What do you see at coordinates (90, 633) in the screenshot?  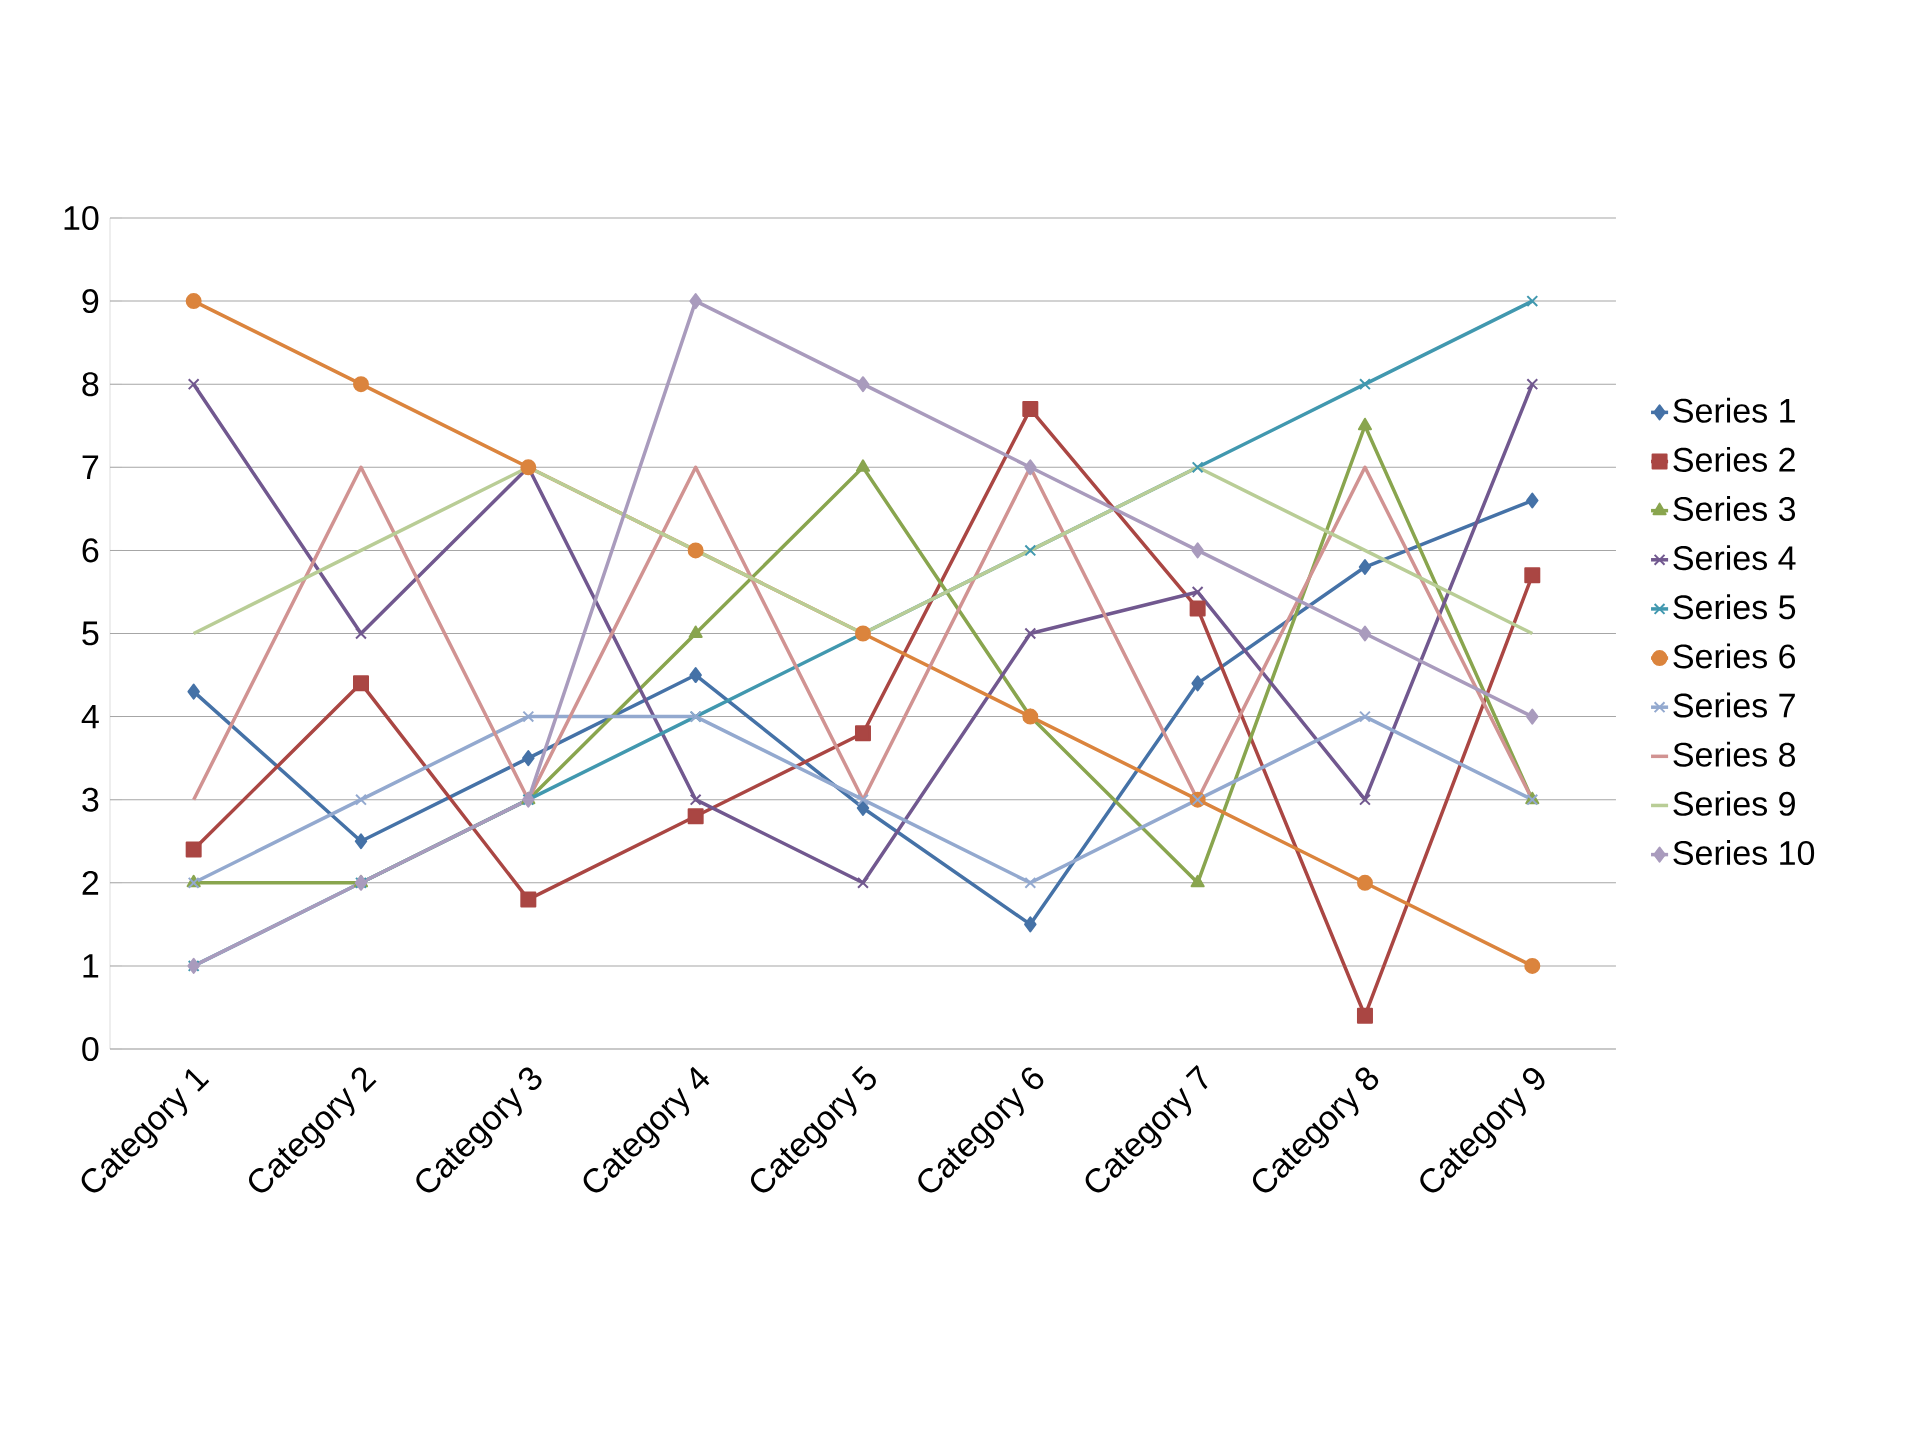 I see `y-tick-label: 5` at bounding box center [90, 633].